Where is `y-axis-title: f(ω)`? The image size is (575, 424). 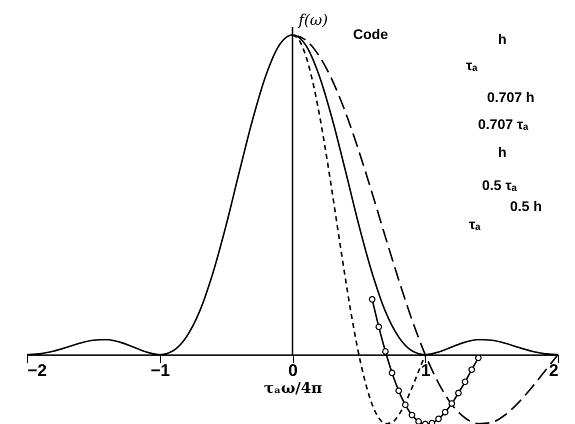
y-axis-title: f(ω) is located at coordinates (313, 20).